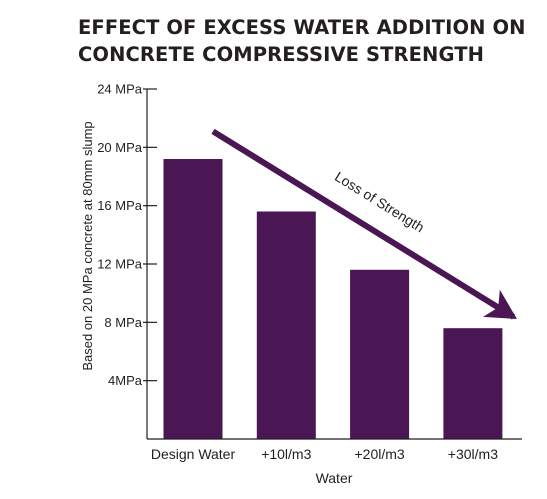 The image size is (547, 499). What do you see at coordinates (281, 54) in the screenshot?
I see `chart-title-line-2: CONCRETE COMPRESSIVE STRENGTH` at bounding box center [281, 54].